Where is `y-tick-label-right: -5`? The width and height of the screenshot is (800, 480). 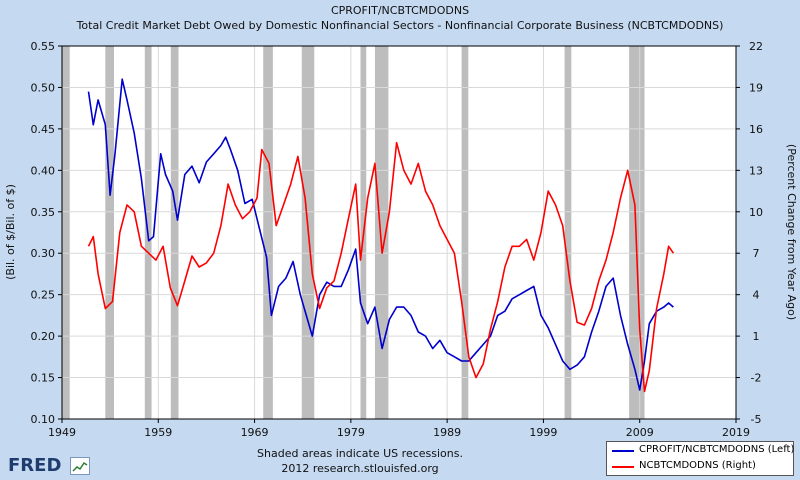
y-tick-label-right: -5 is located at coordinates (756, 419).